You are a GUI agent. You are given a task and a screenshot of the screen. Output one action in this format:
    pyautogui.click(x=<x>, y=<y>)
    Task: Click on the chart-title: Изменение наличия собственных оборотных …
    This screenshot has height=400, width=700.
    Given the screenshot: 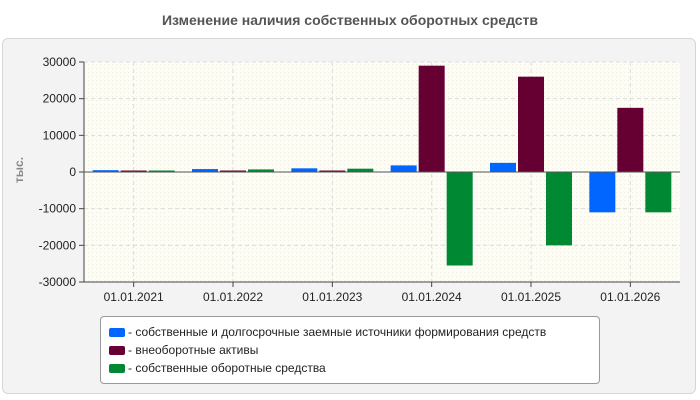 What is the action you would take?
    pyautogui.click(x=350, y=20)
    